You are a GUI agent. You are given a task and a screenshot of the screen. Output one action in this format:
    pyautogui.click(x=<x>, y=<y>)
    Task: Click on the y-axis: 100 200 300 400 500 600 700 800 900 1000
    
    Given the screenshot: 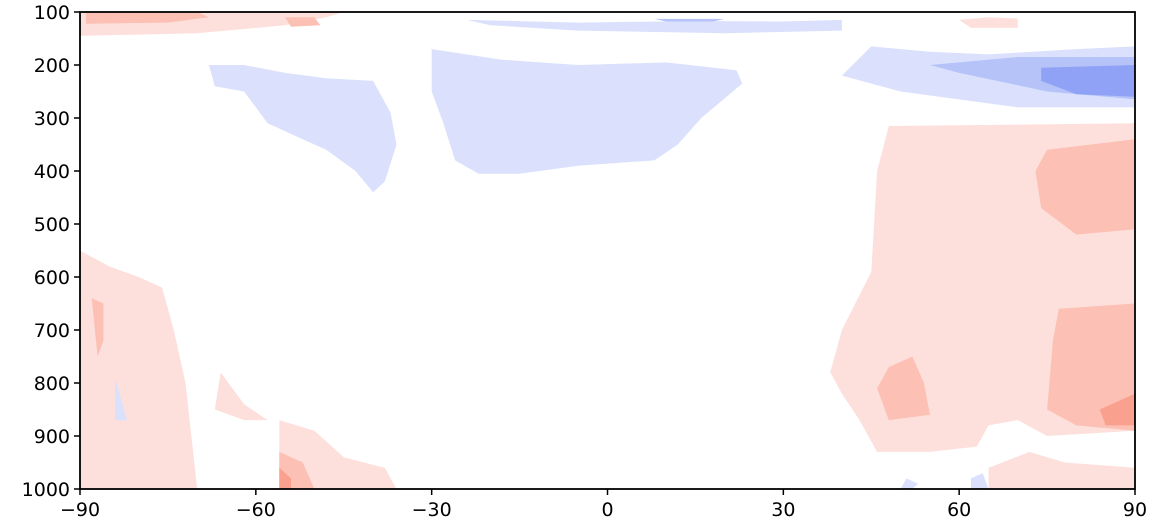 What is the action you would take?
    pyautogui.click(x=51, y=251)
    